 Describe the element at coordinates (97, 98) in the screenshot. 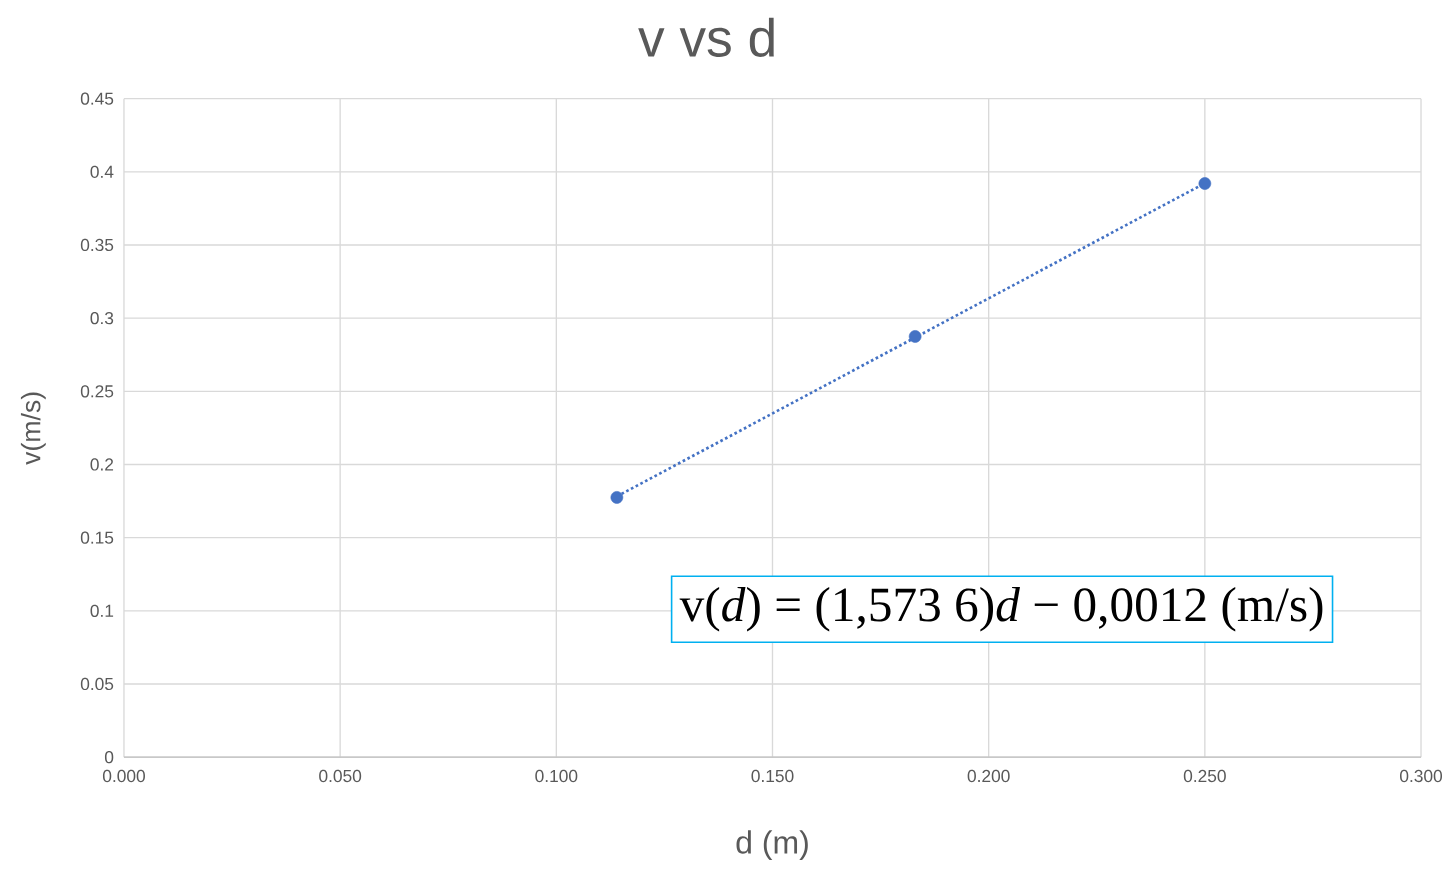

I see `y-tick-label: 0.45` at that location.